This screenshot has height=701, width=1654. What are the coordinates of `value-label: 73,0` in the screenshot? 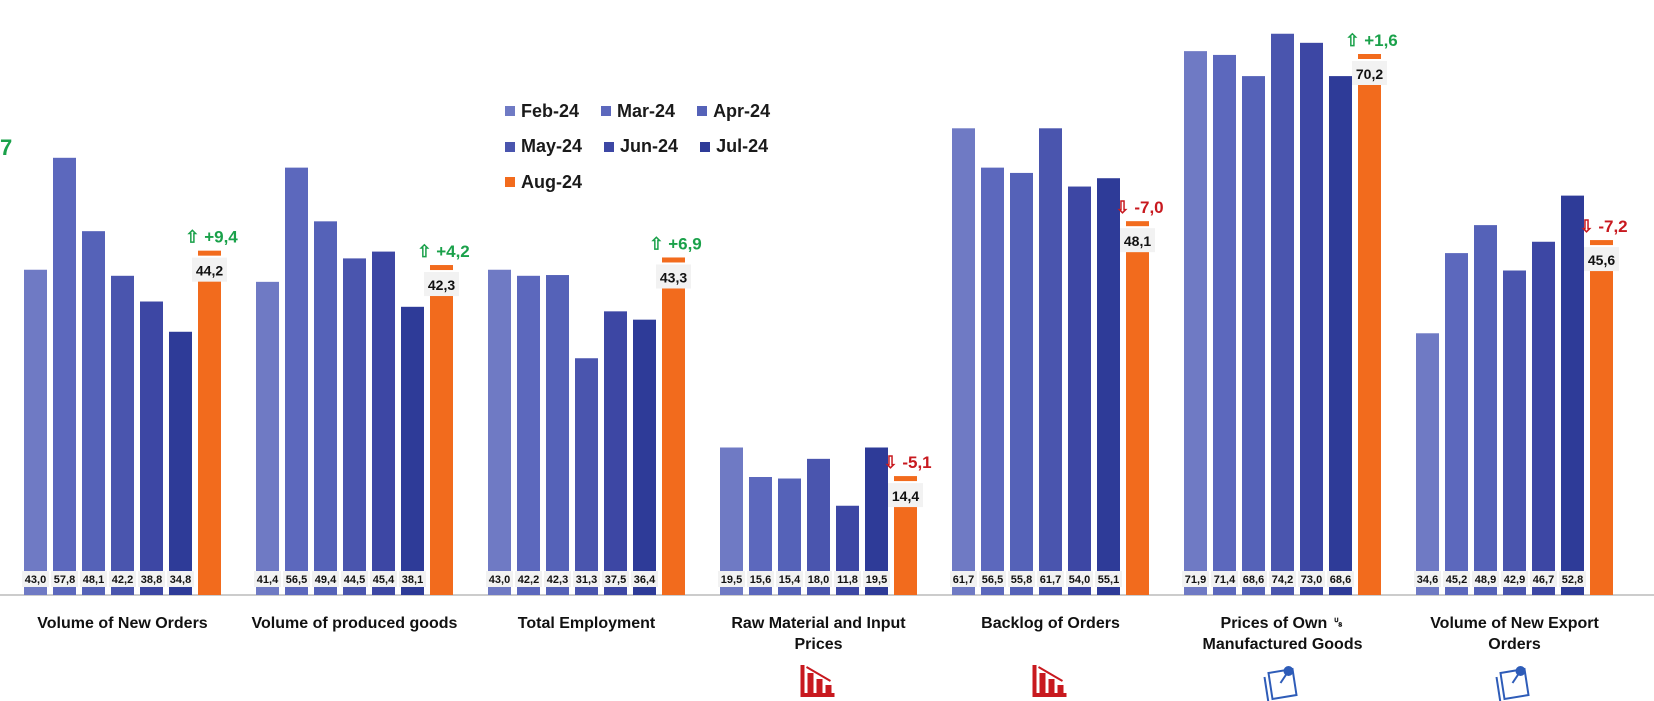 It's located at (1311, 580).